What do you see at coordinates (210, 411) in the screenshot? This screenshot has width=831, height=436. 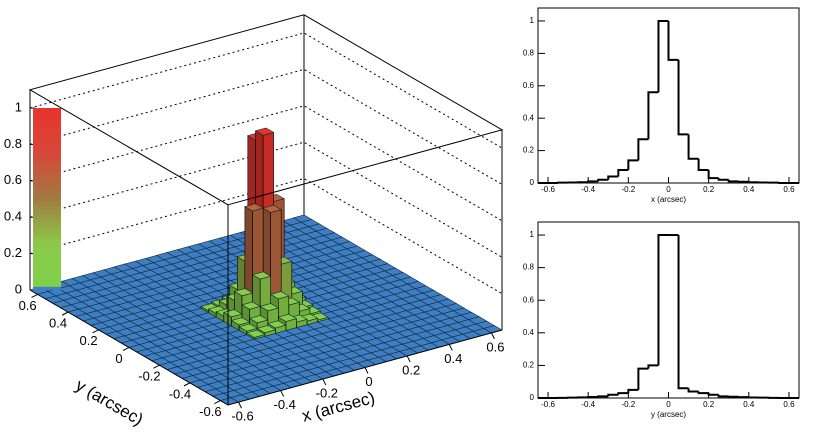 I see `y-tick-label: -0.6` at bounding box center [210, 411].